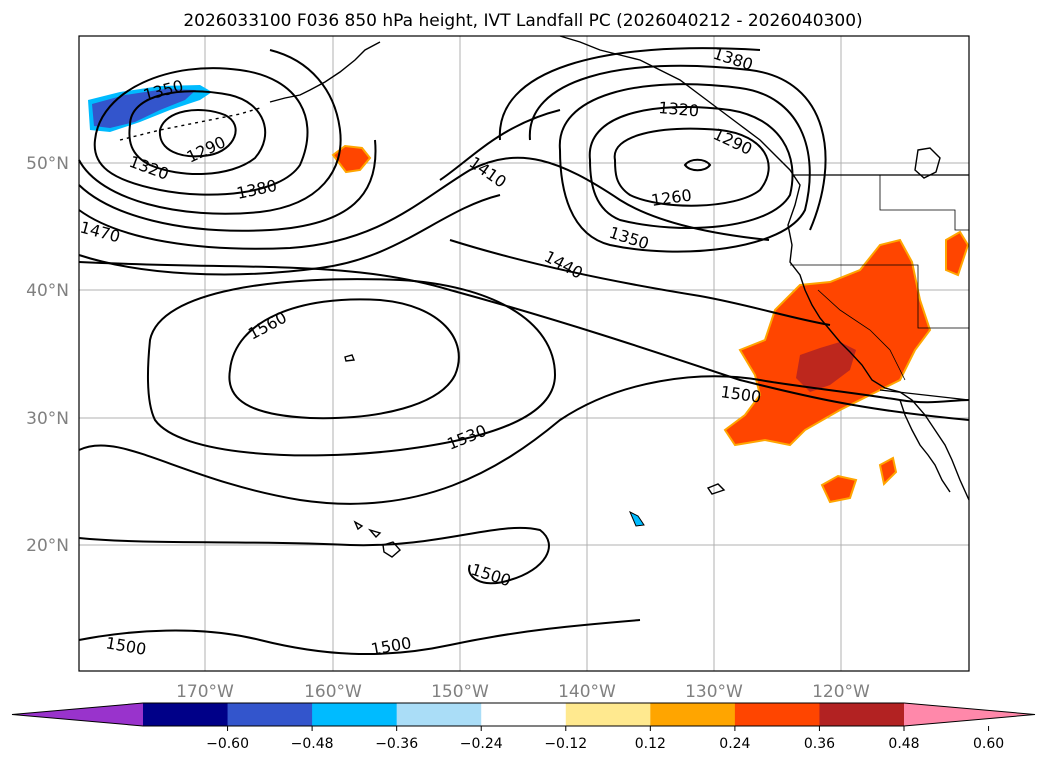 This screenshot has width=1047, height=769. I want to click on contour-1380-west, so click(210, 132).